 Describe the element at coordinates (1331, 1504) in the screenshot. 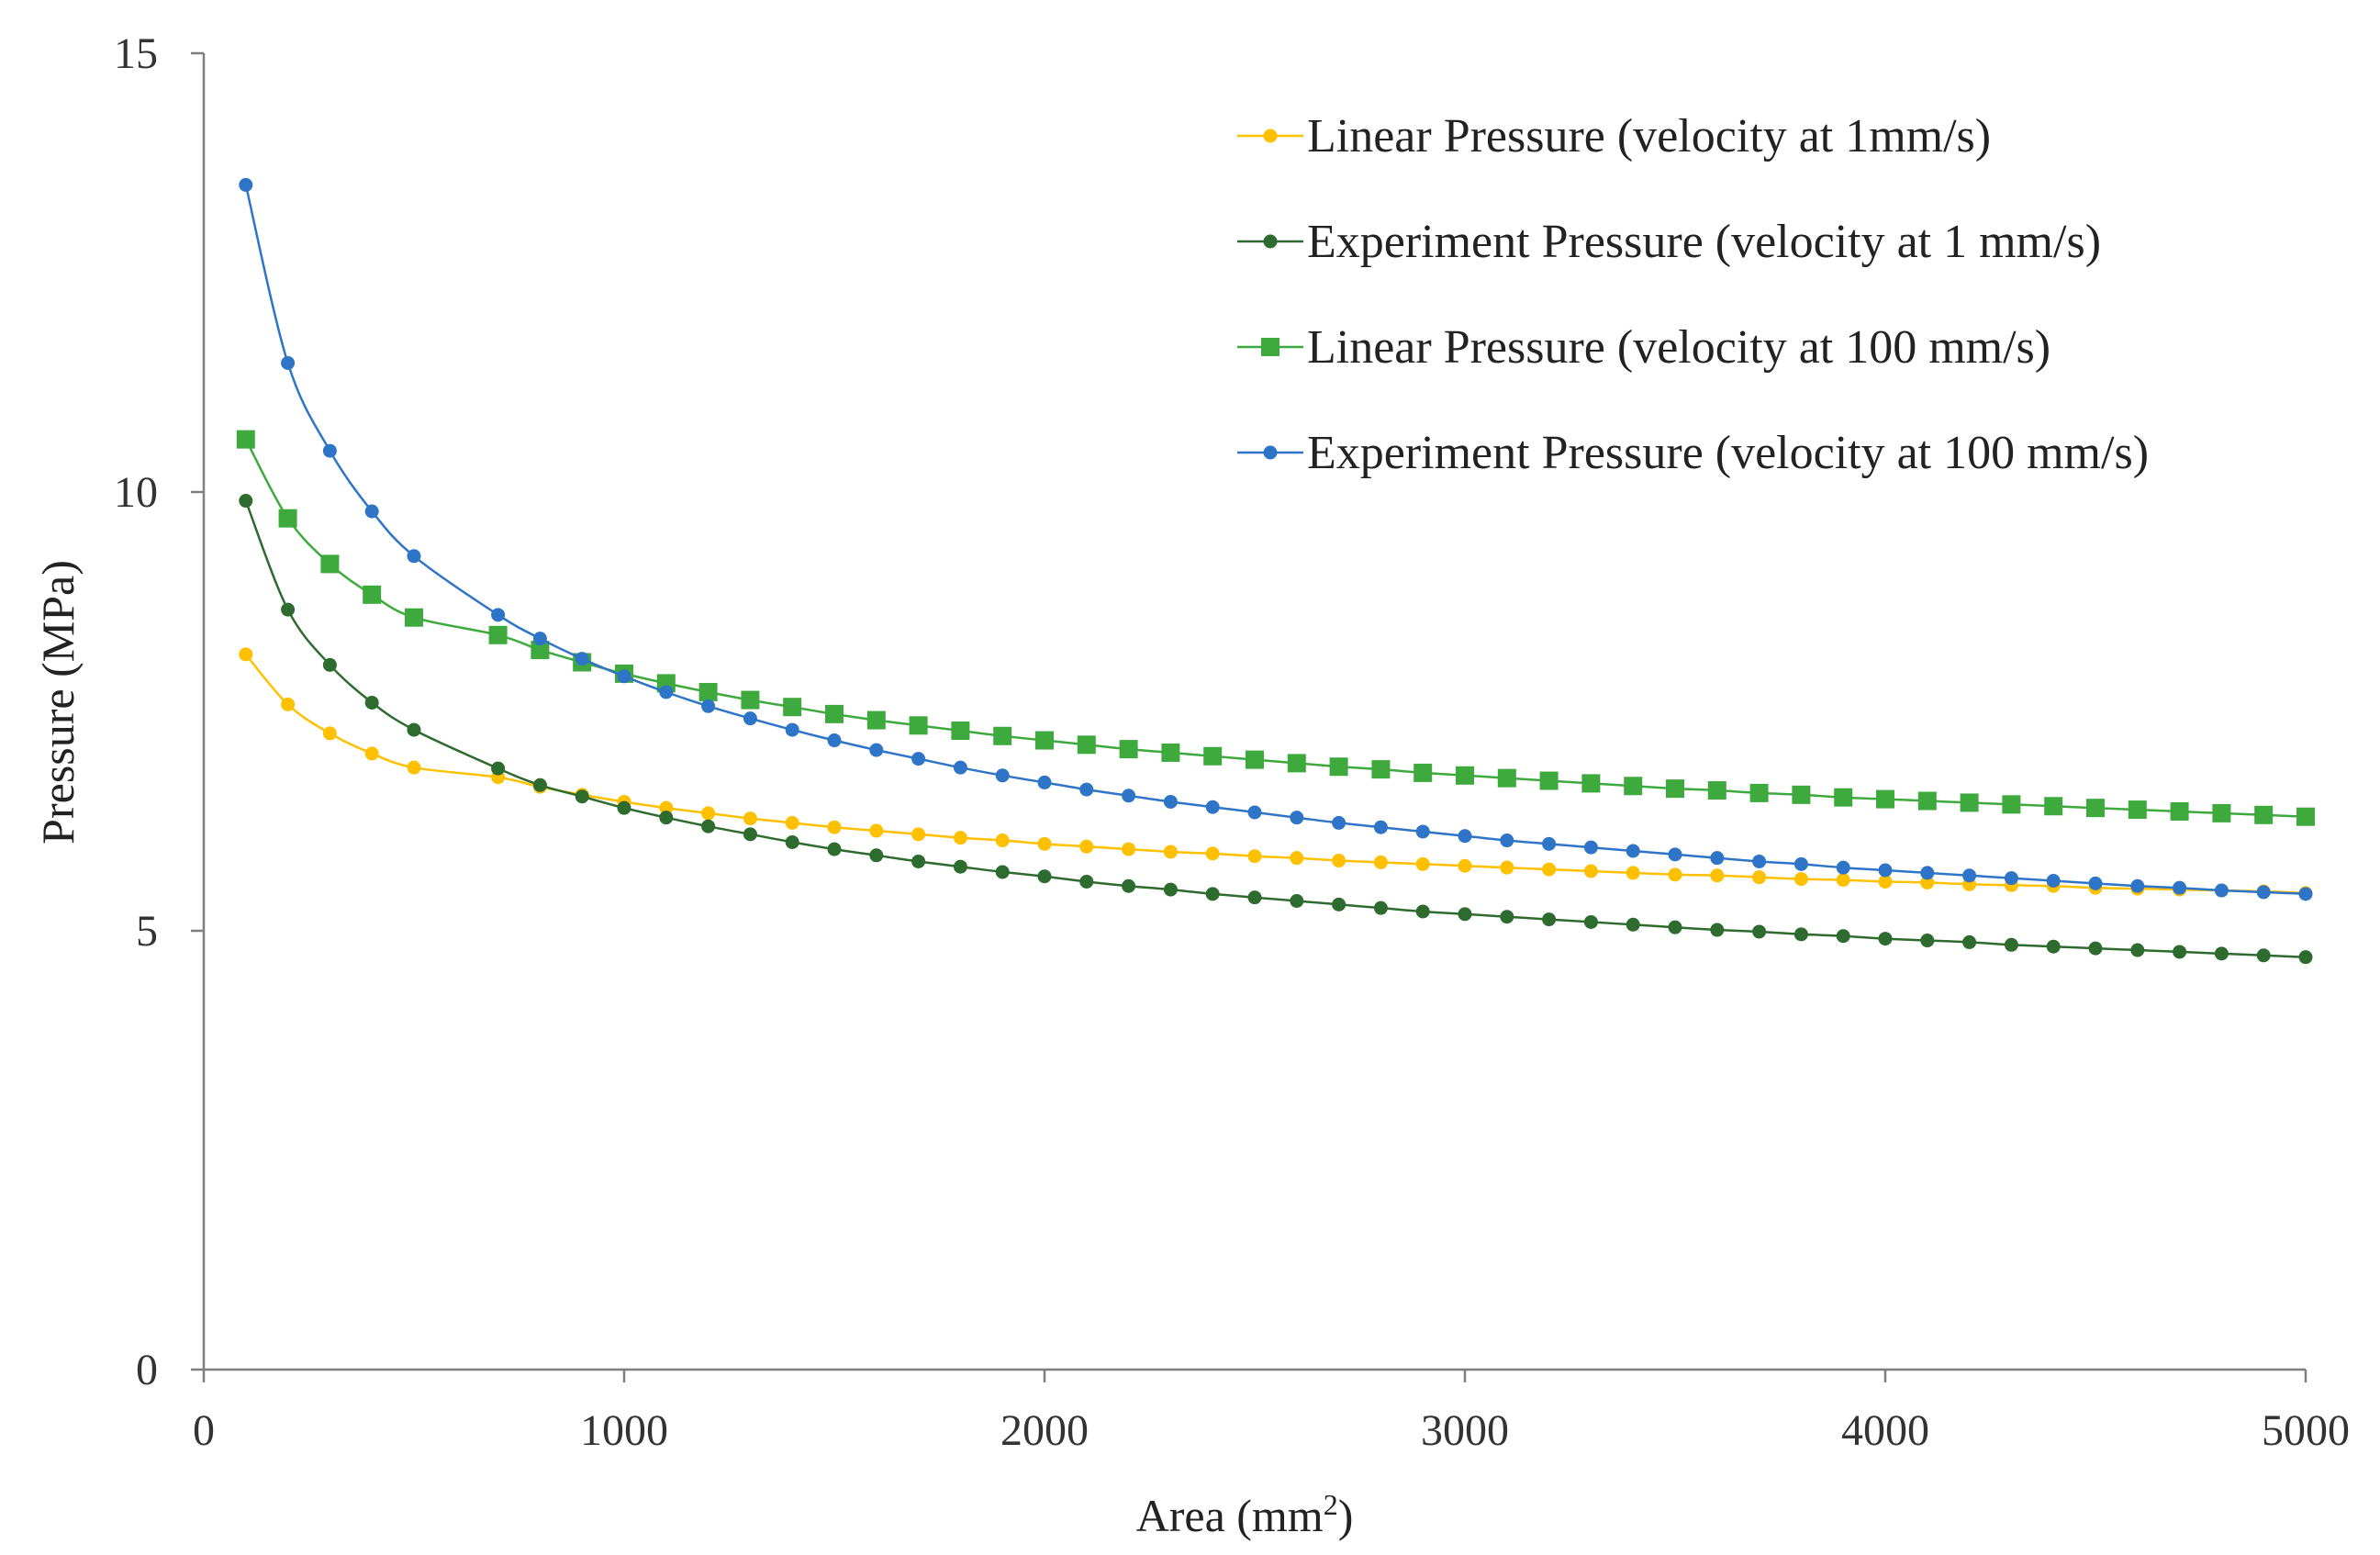

I see `x-axis-title-superscript: 2` at that location.